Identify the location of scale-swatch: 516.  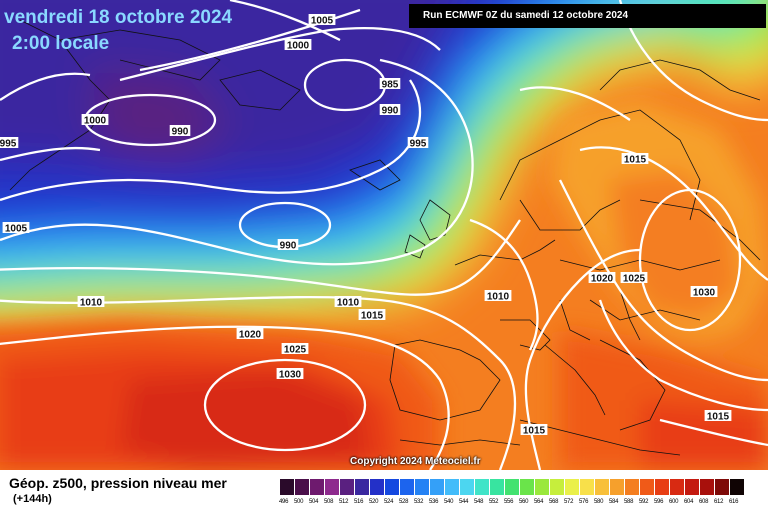
(362, 492).